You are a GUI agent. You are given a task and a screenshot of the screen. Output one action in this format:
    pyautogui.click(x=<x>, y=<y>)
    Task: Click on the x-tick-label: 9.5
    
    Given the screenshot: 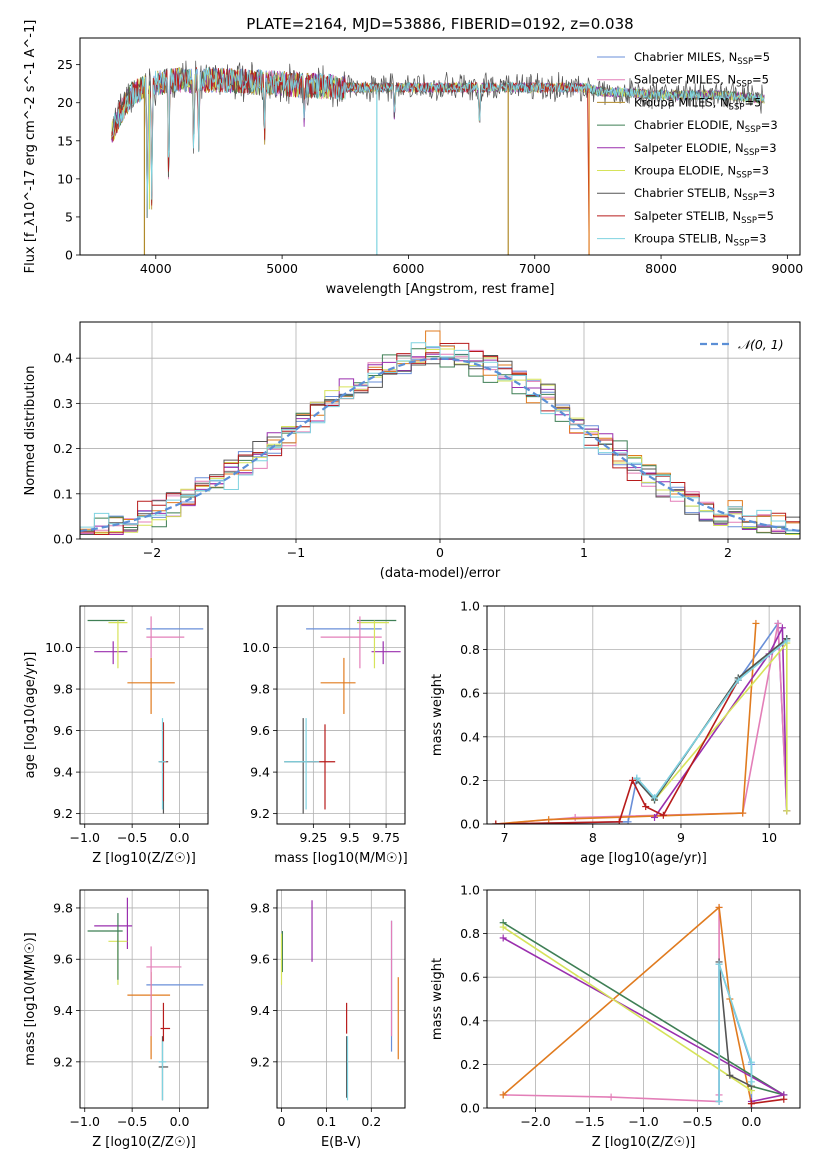 What is the action you would take?
    pyautogui.click(x=350, y=837)
    